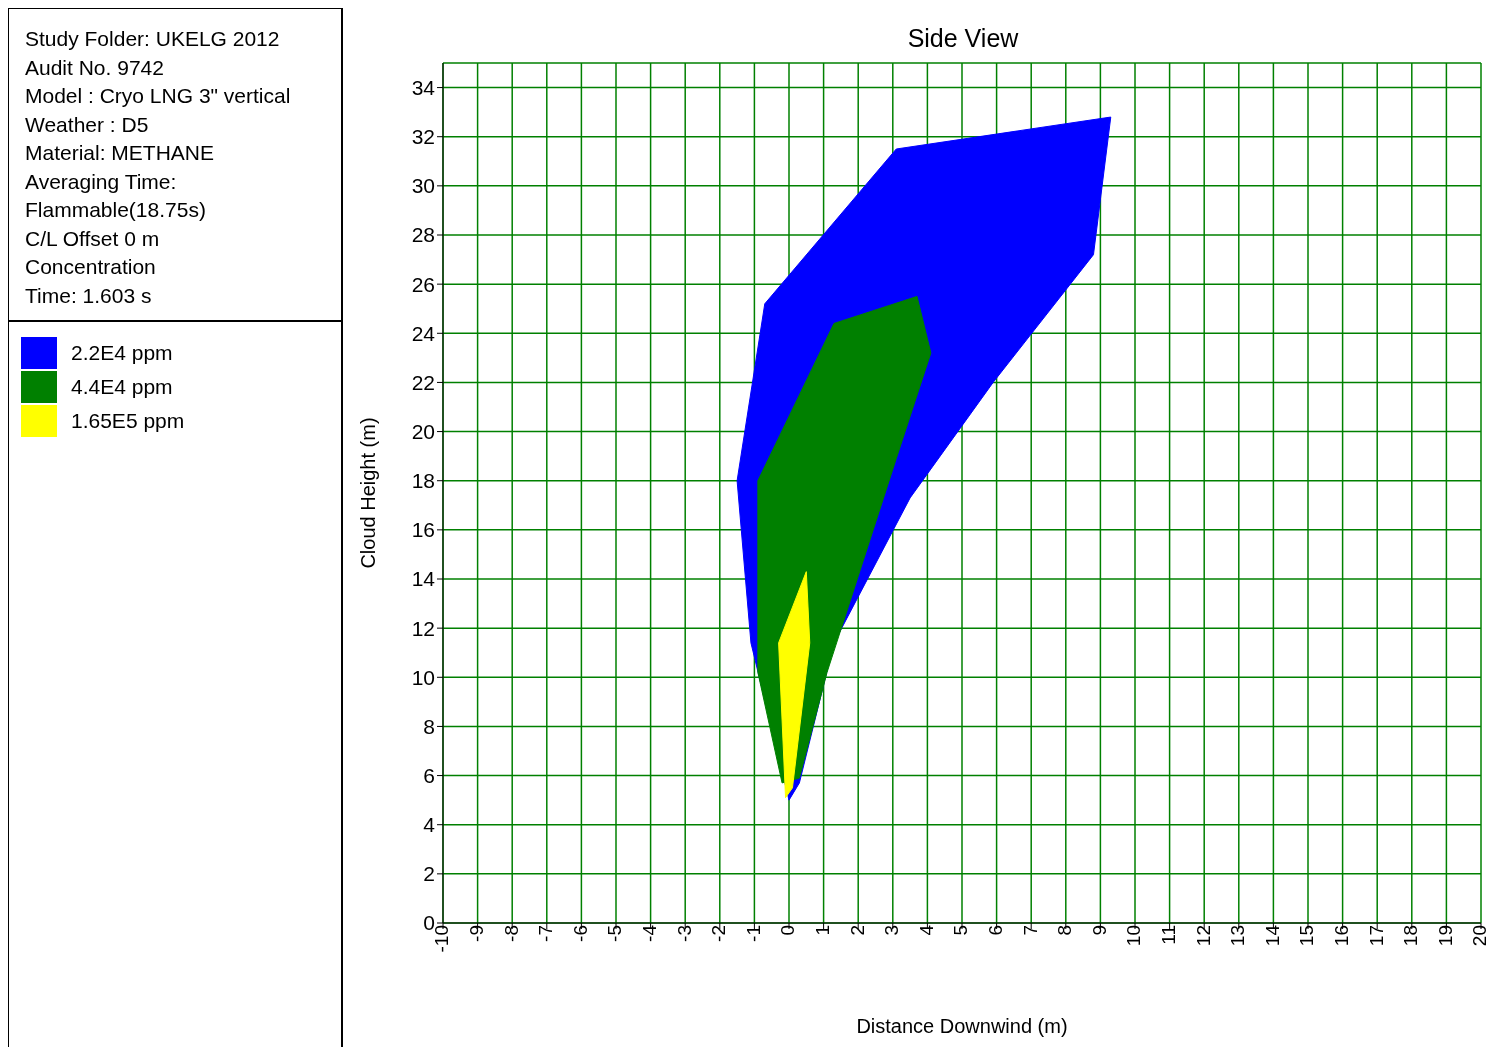 Image resolution: width=1499 pixels, height=1047 pixels. I want to click on text: Flammable(18.75s), so click(116, 210).